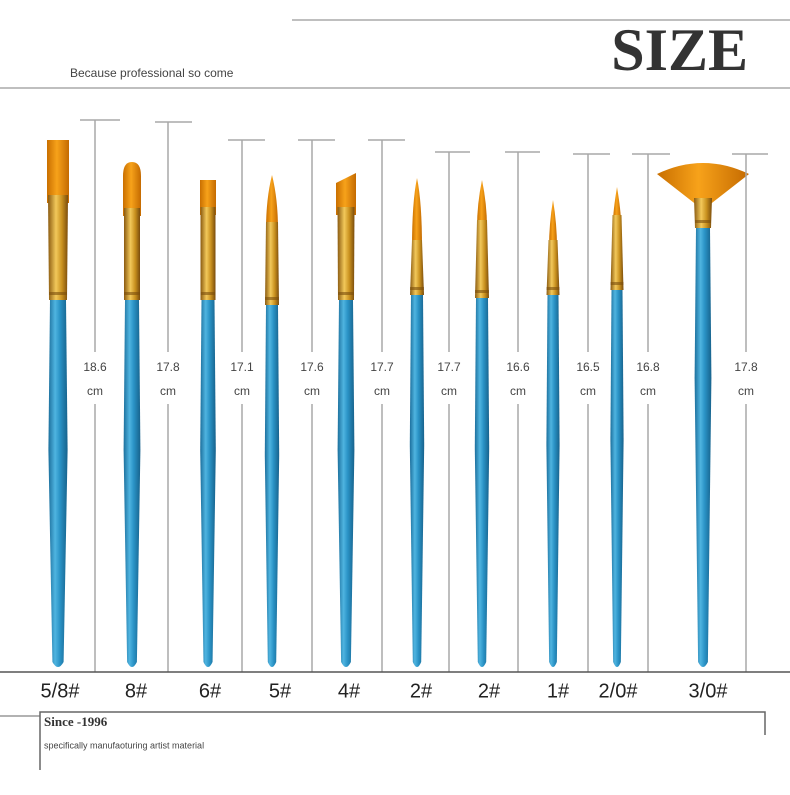 The image size is (790, 795). Describe the element at coordinates (312, 367) in the screenshot. I see `length: 17.6` at that location.